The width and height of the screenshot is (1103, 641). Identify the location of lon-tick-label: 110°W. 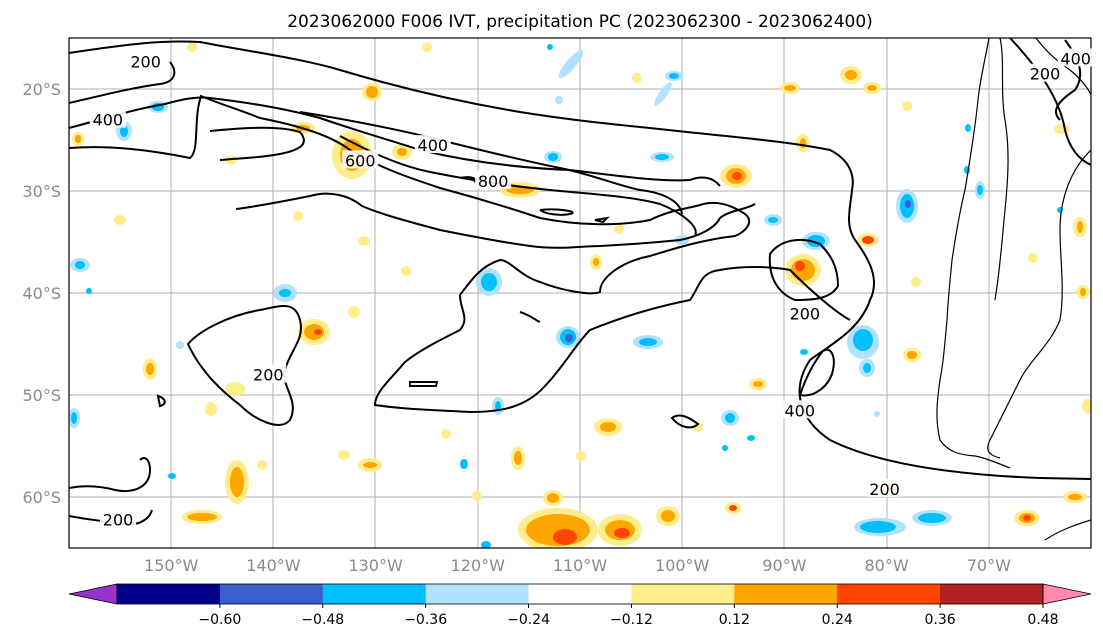
(580, 565).